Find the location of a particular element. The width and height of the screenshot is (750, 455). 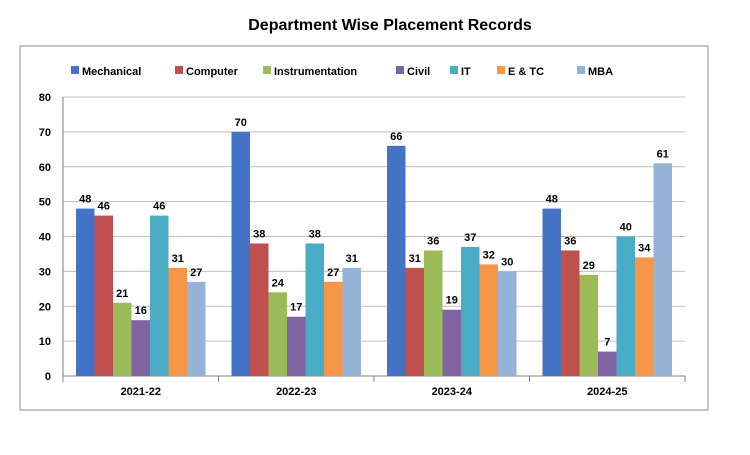

bar-value-label: 70 is located at coordinates (241, 123).